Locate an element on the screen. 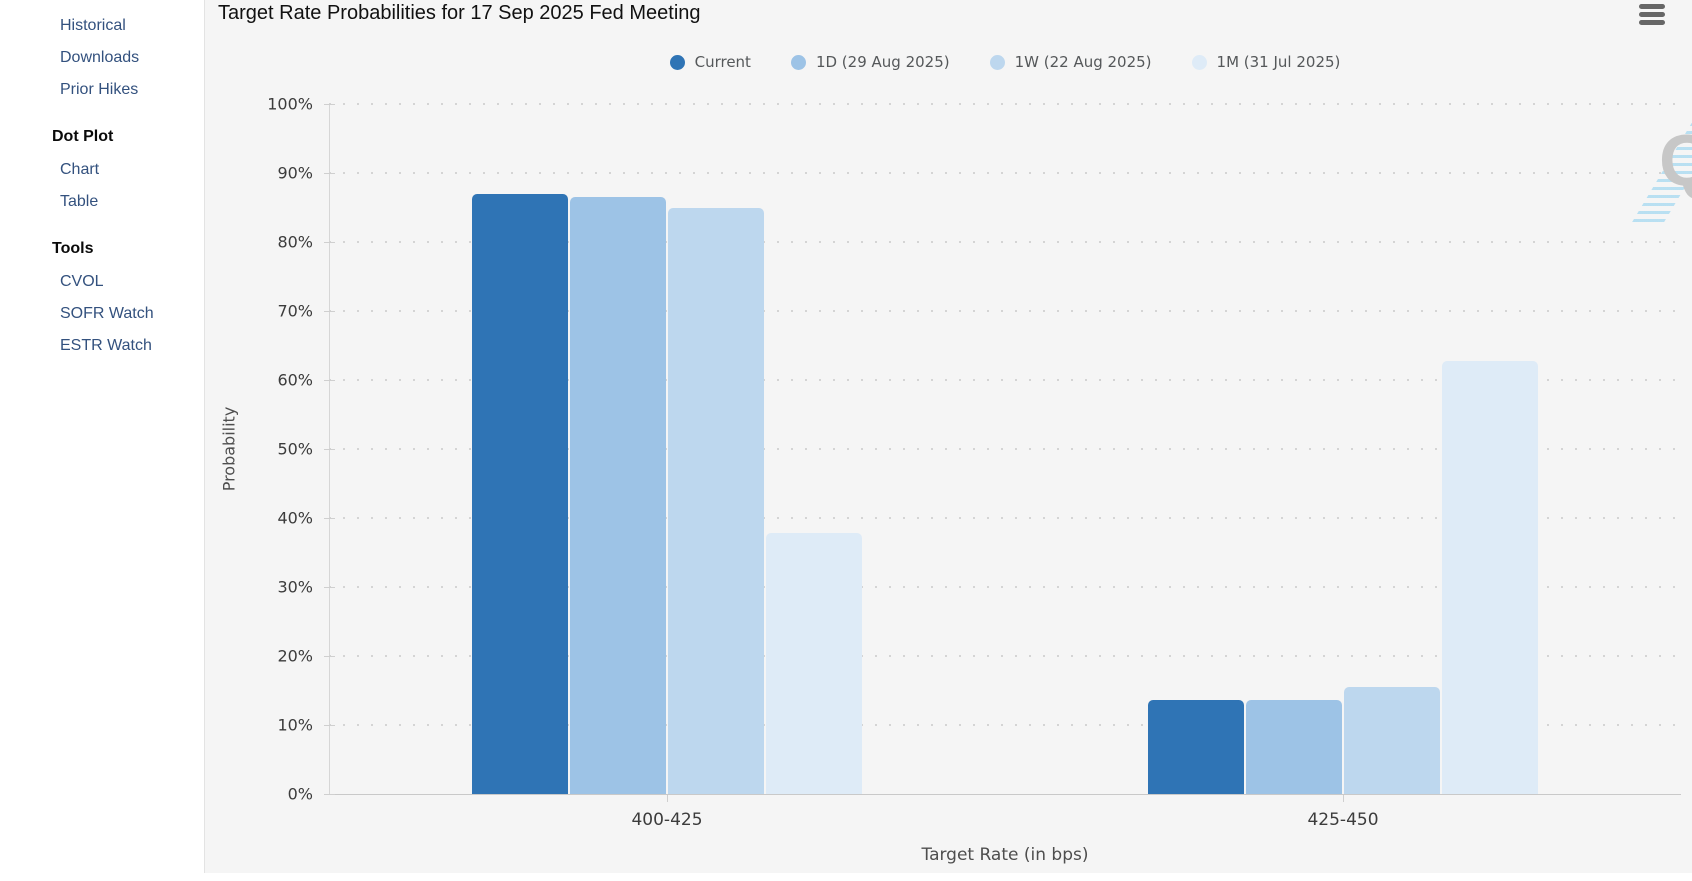 This screenshot has width=1692, height=881. y-tick-label-40: 40% is located at coordinates (295, 518).